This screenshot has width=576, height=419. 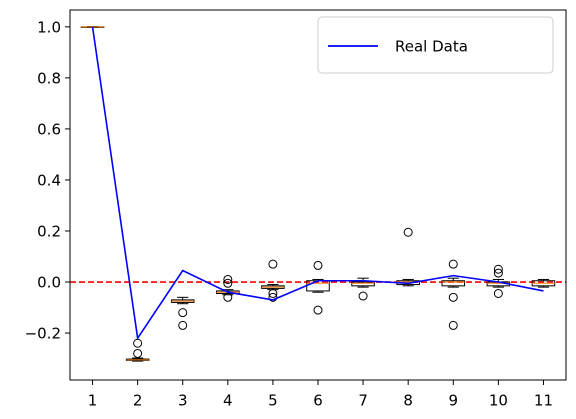 I want to click on x-tick-label: 2, so click(x=138, y=401).